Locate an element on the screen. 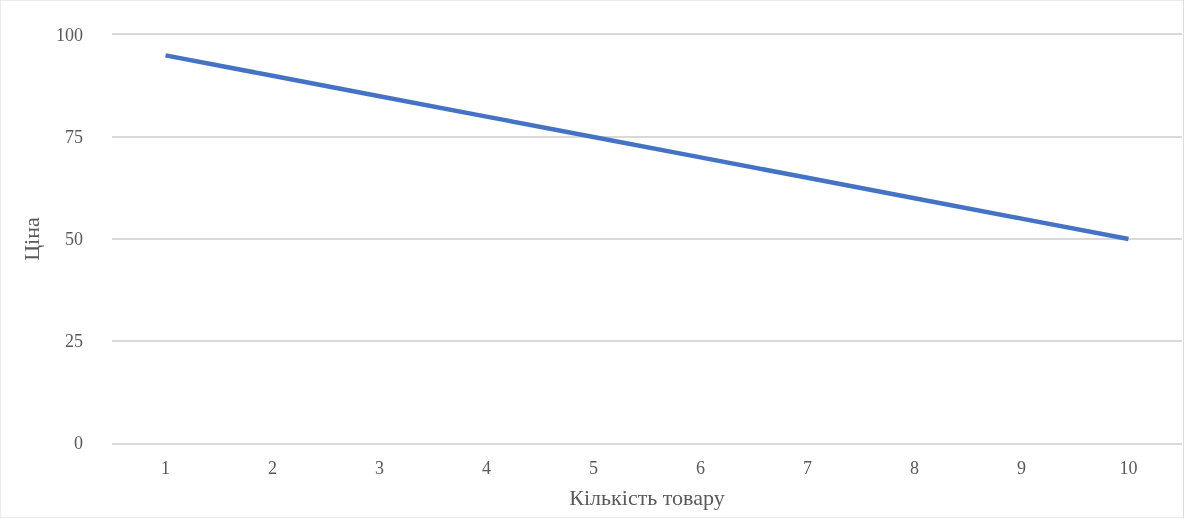 This screenshot has width=1184, height=518. x-tick-label: 8 is located at coordinates (914, 468).